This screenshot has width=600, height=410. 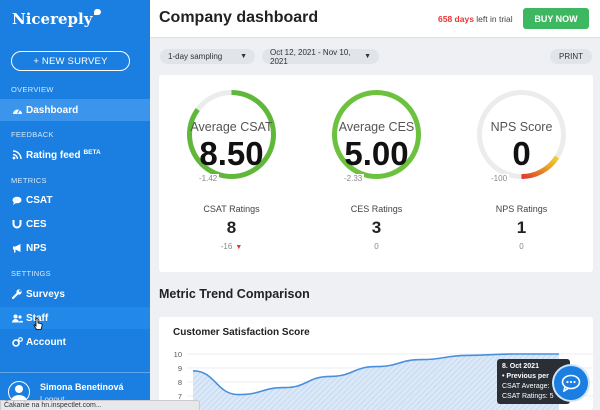 What do you see at coordinates (75, 318) in the screenshot?
I see `sidebar-item-staff: Staff` at bounding box center [75, 318].